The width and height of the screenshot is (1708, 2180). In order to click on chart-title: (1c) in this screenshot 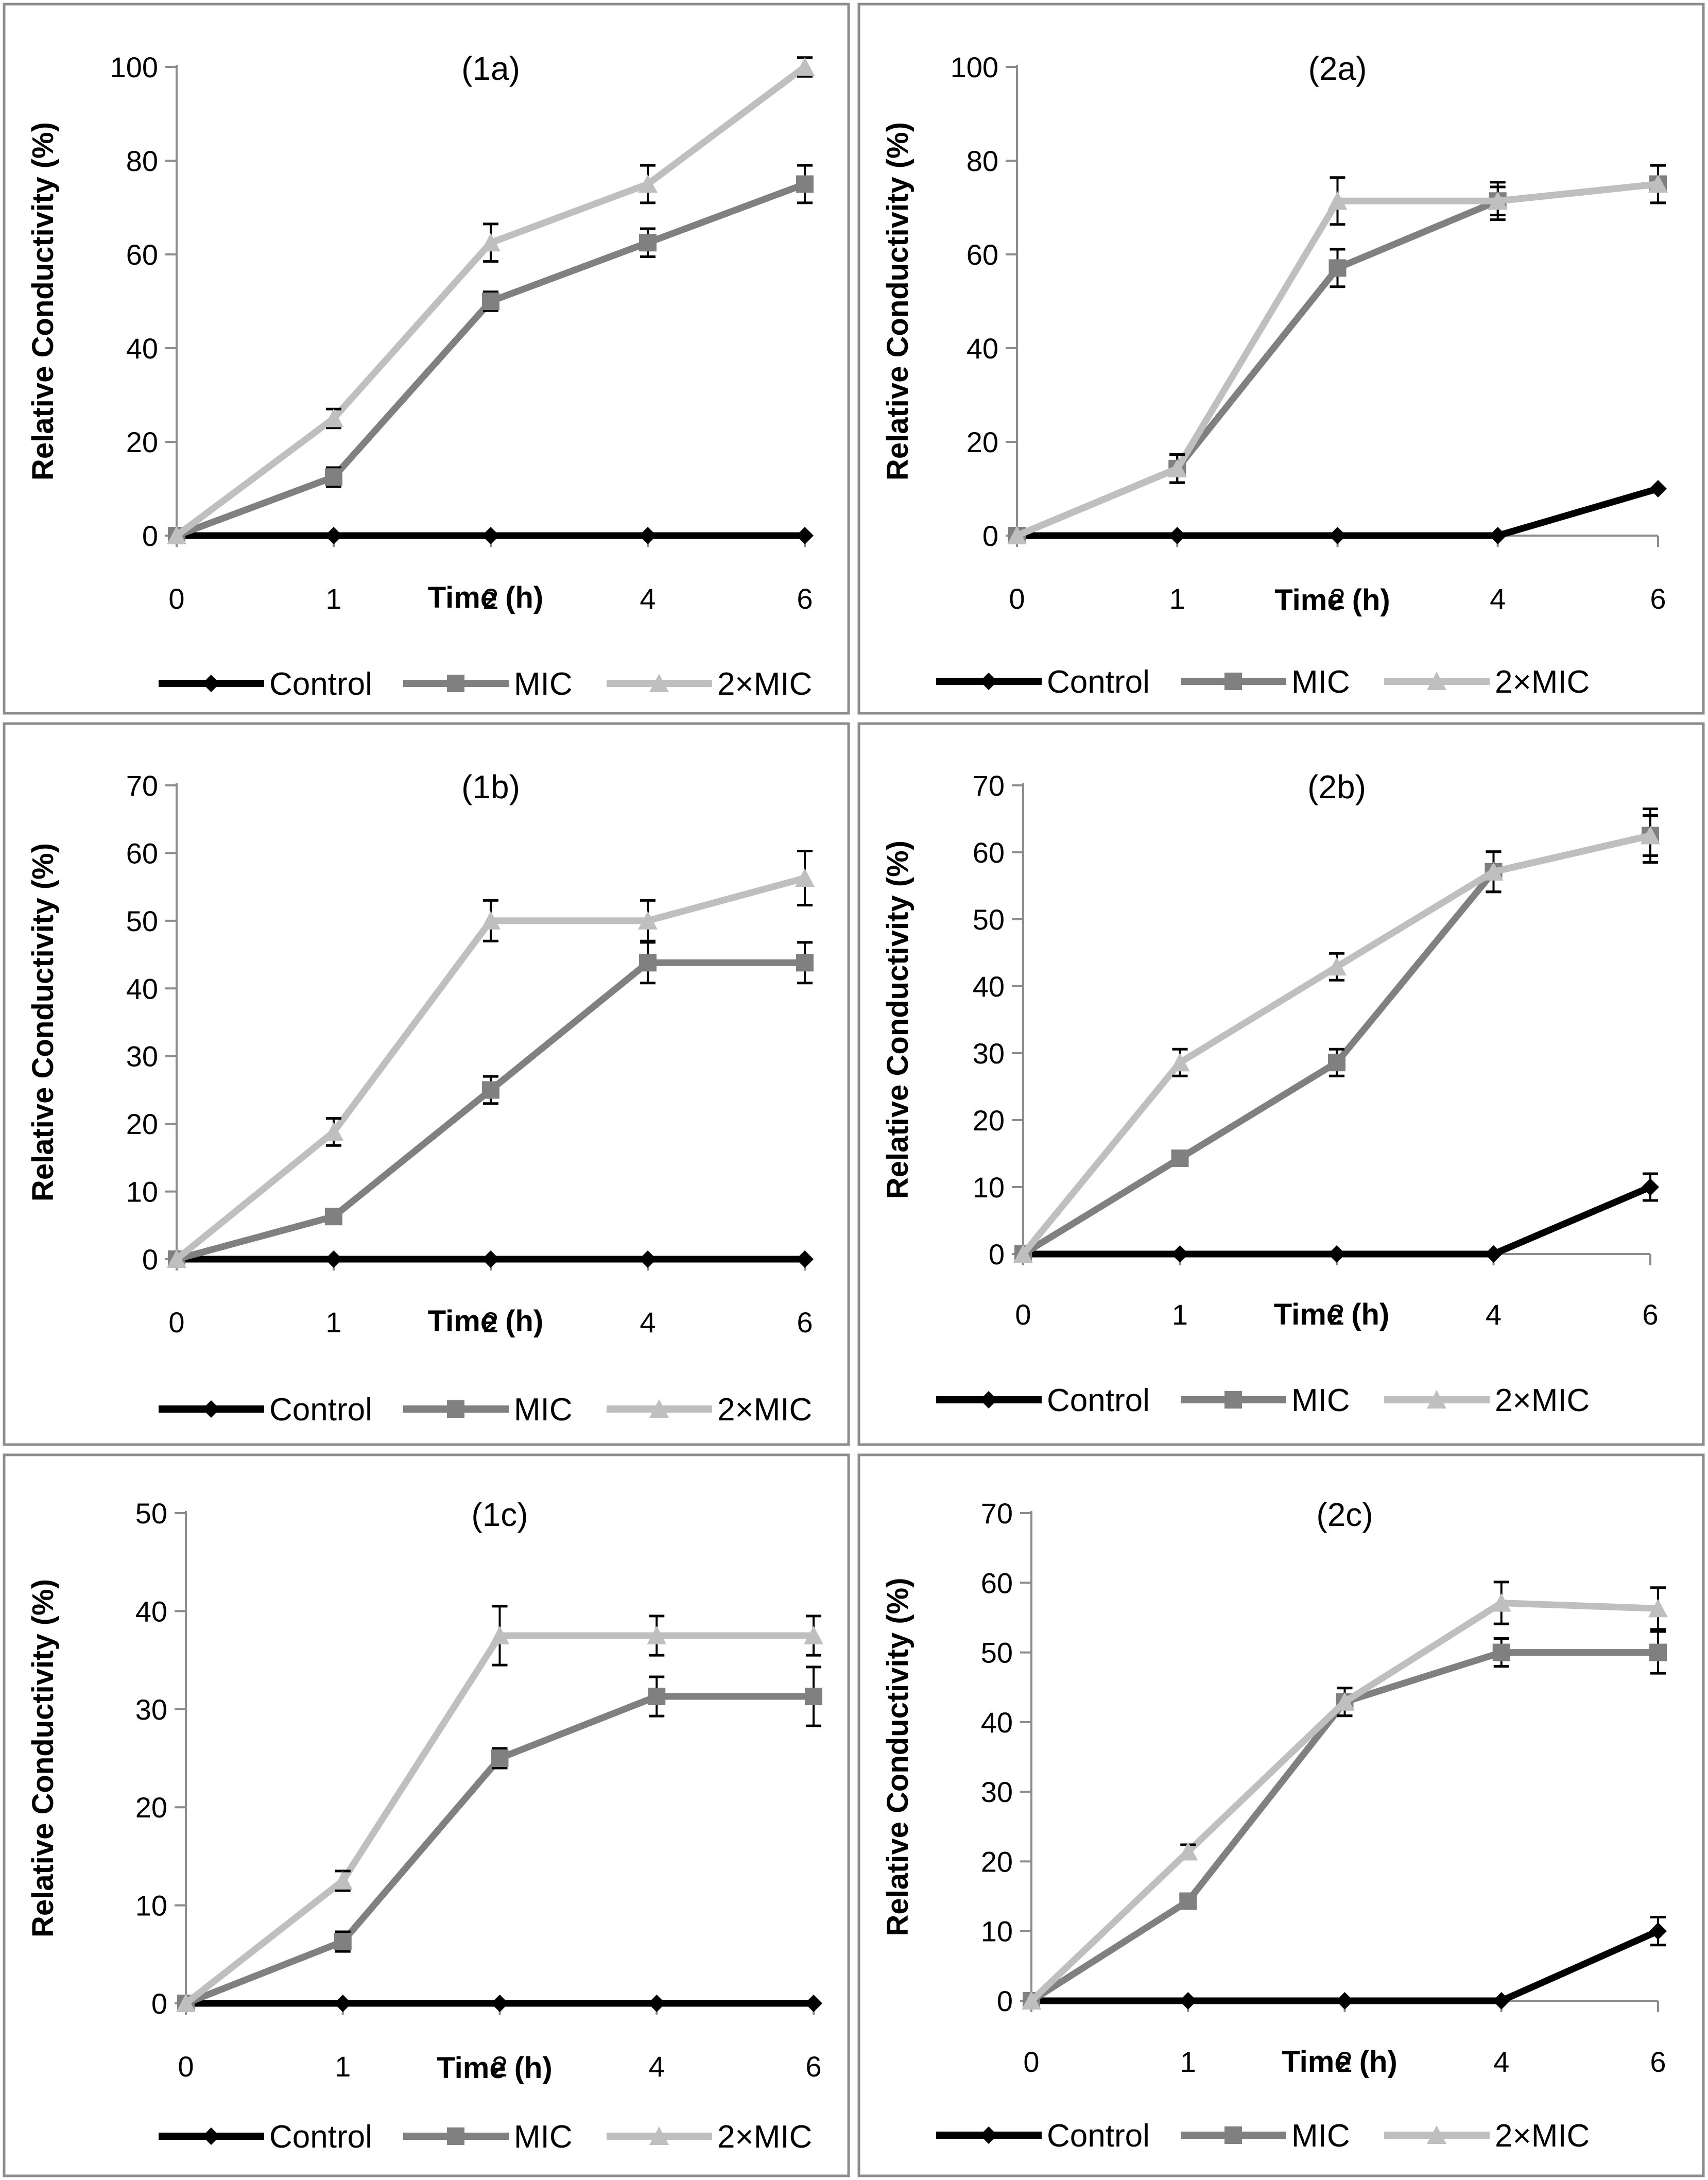, I will do `click(499, 1515)`.